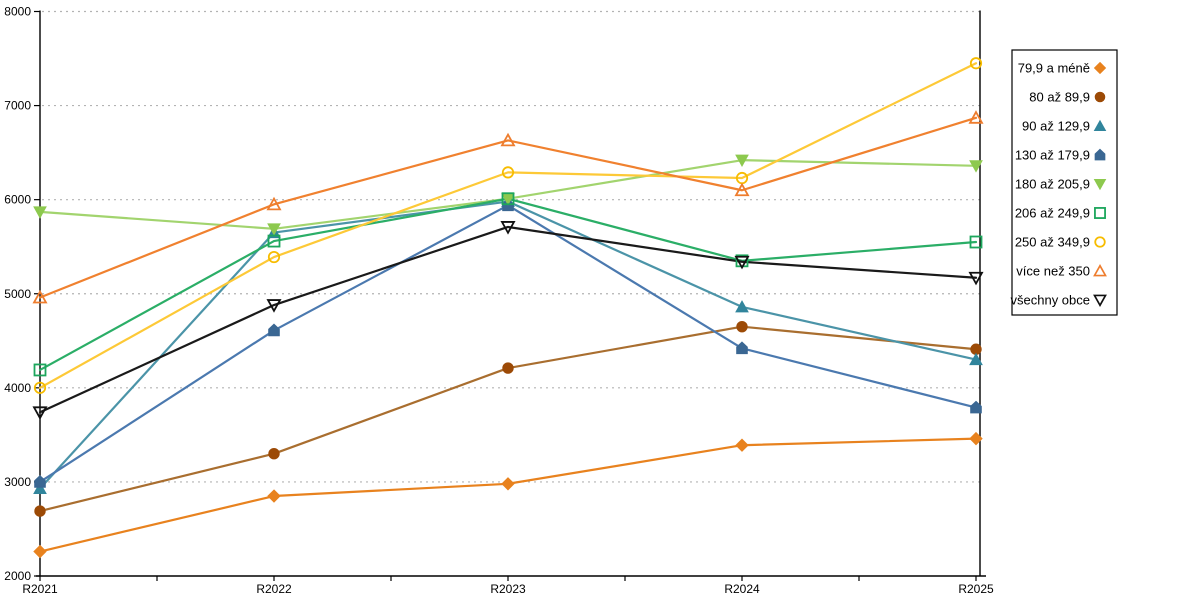 The image size is (1200, 600). Describe the element at coordinates (1053, 271) in the screenshot. I see `legend-label: více než 350` at that location.